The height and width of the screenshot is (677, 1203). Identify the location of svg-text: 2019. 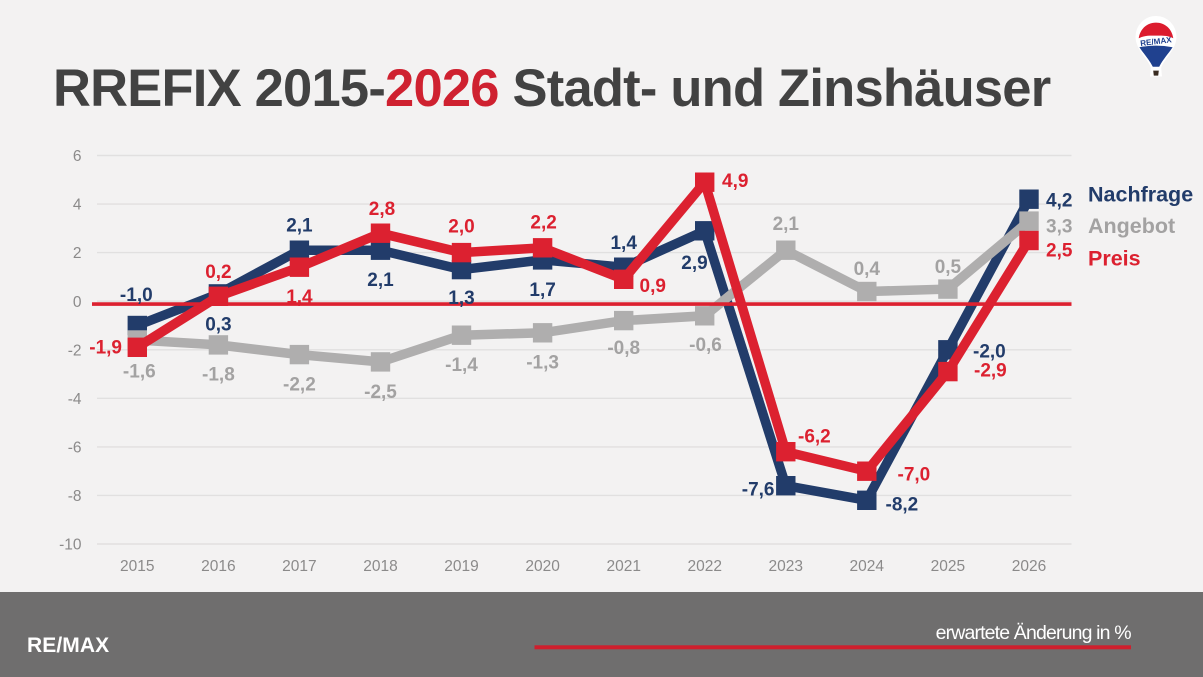
(461, 566).